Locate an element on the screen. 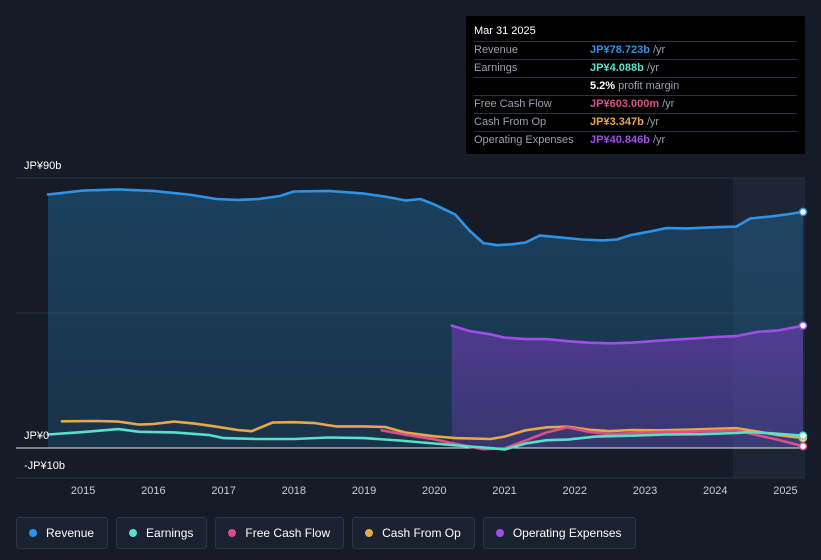 The width and height of the screenshot is (821, 560). line-earnings is located at coordinates (425, 439).